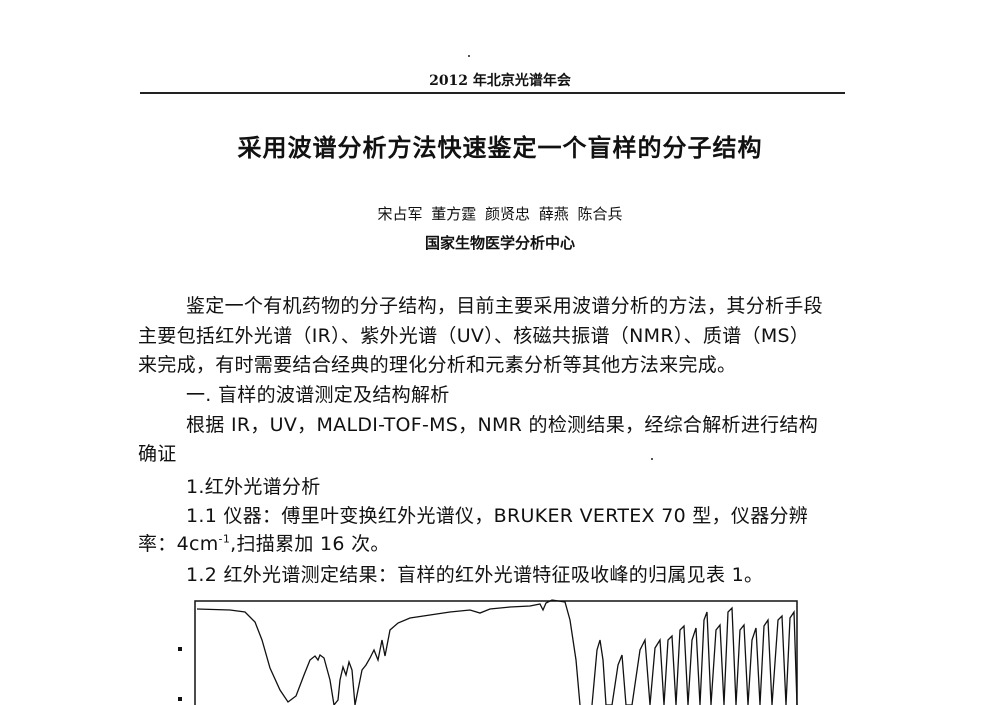 The width and height of the screenshot is (1000, 705). I want to click on paragraph-line: 来完成，有时需要结合经典的理化分析和元素分析等其他方法来完成。, so click(437, 365).